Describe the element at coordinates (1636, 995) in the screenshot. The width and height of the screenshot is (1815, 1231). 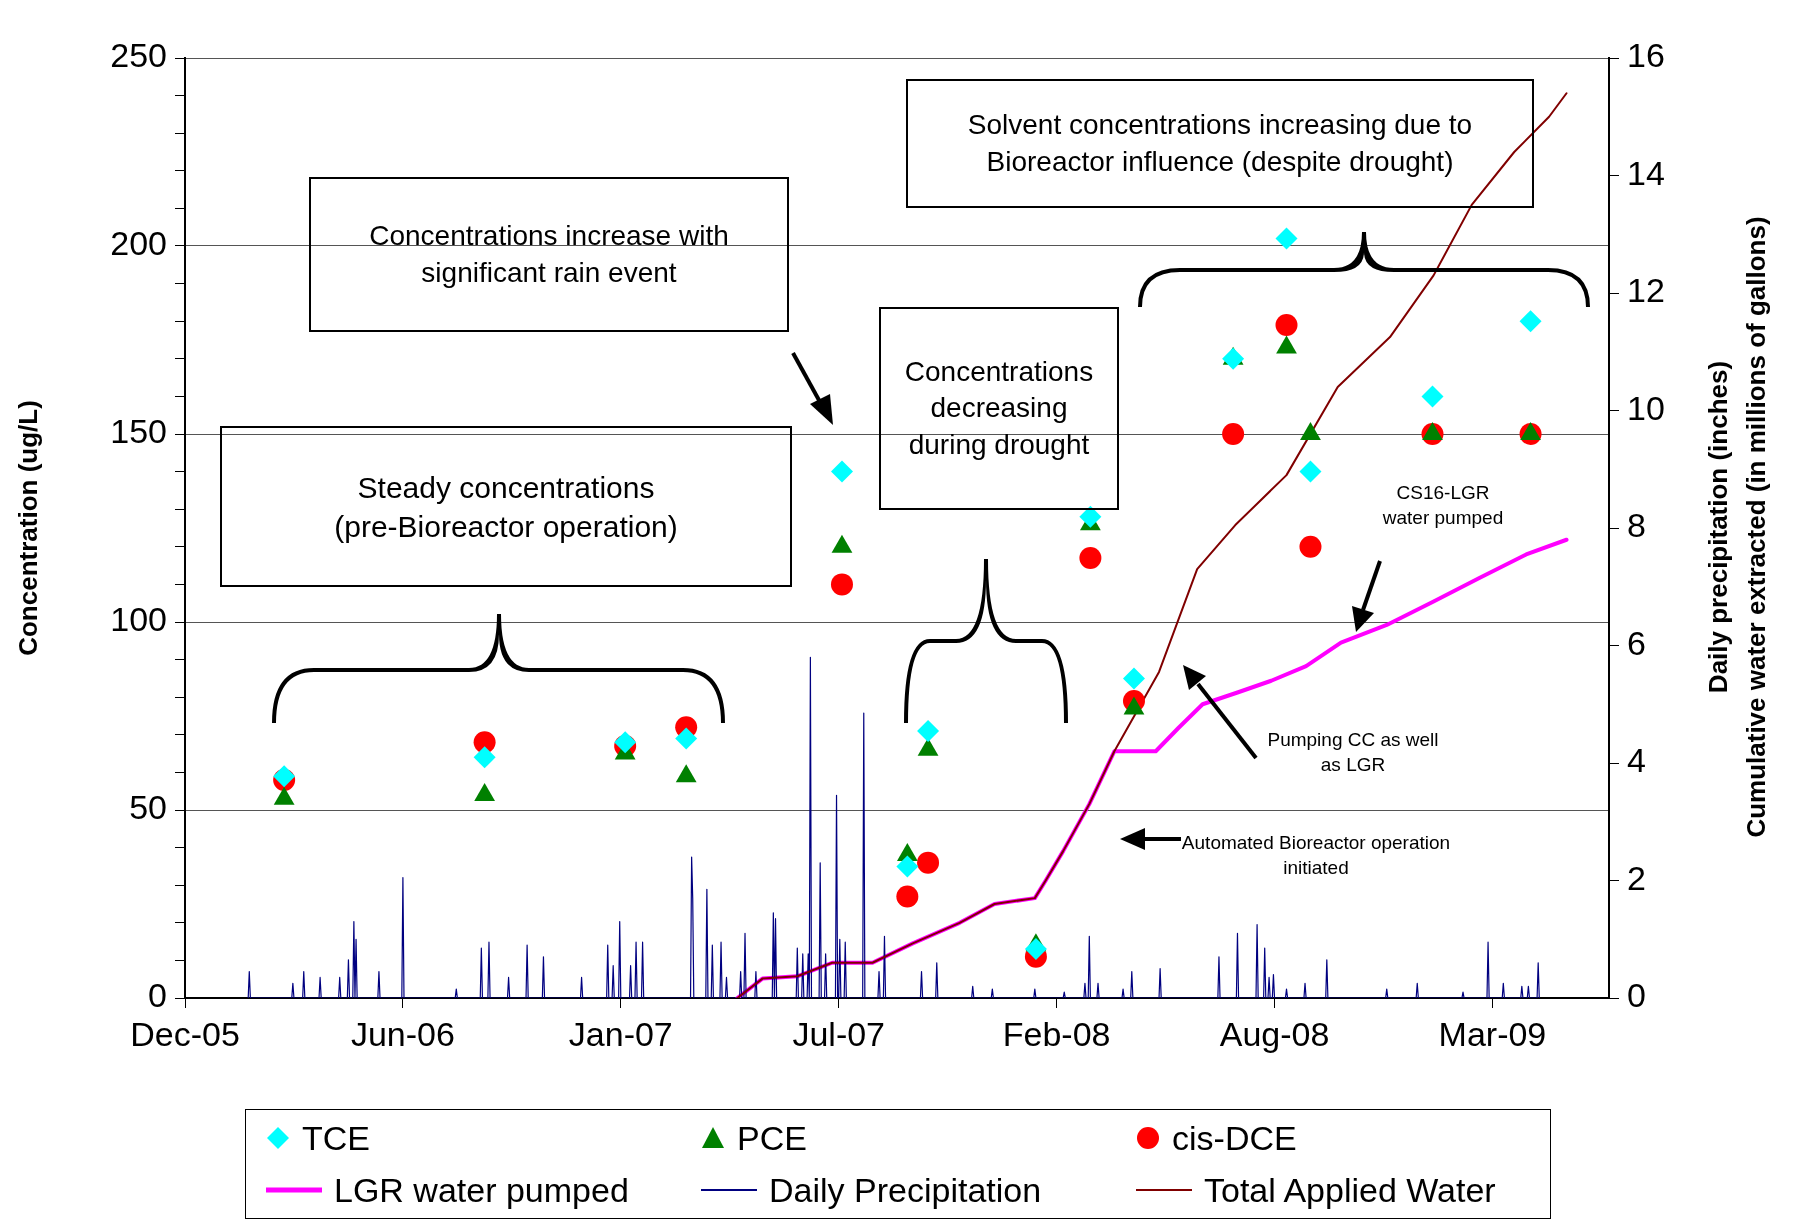
I see `y2-tick-label: 0` at that location.